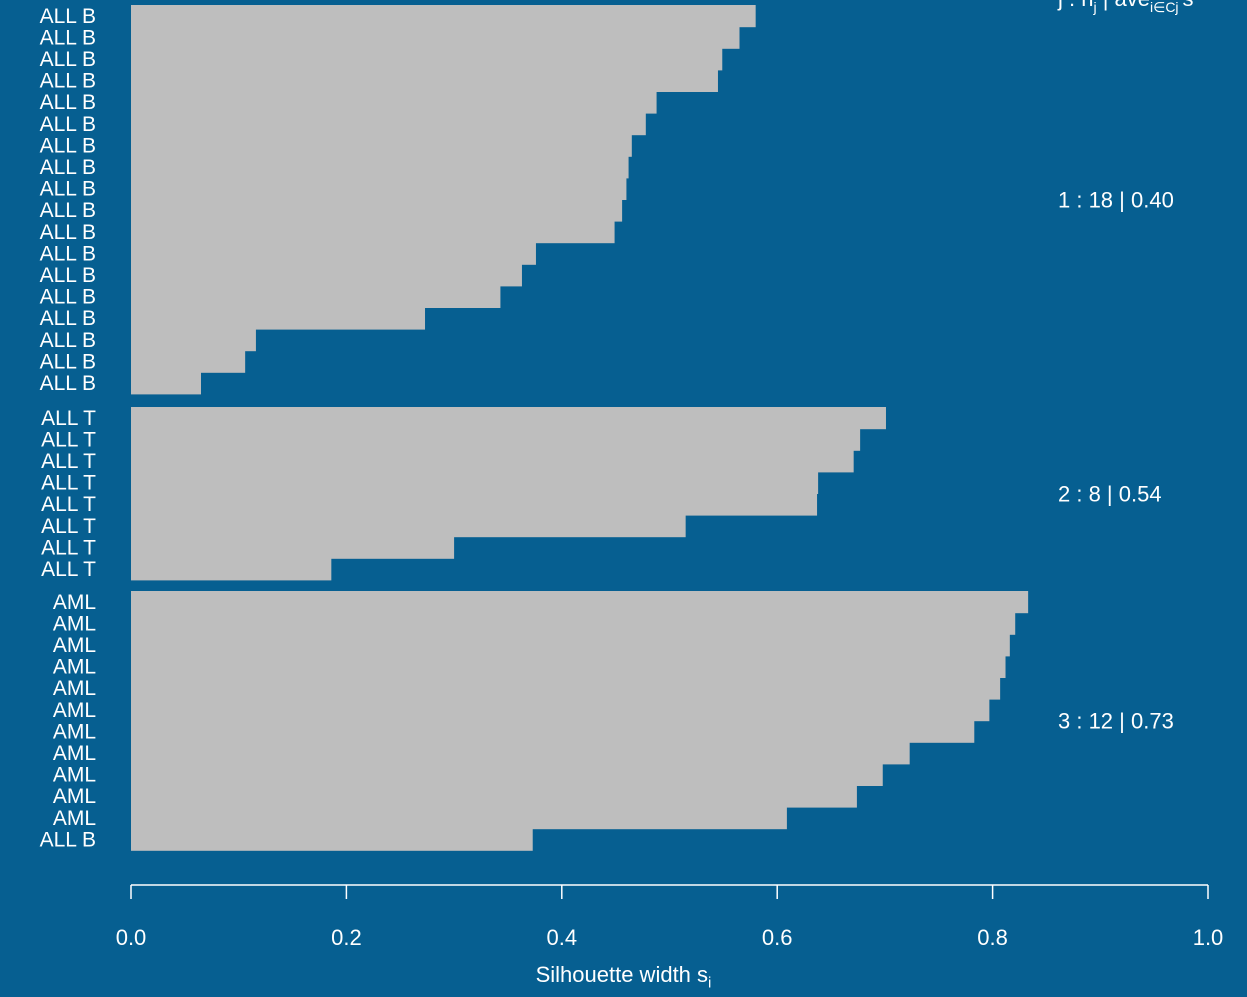 This screenshot has width=1247, height=997. Describe the element at coordinates (68, 569) in the screenshot. I see `row-label-c2-8: ALL T` at that location.